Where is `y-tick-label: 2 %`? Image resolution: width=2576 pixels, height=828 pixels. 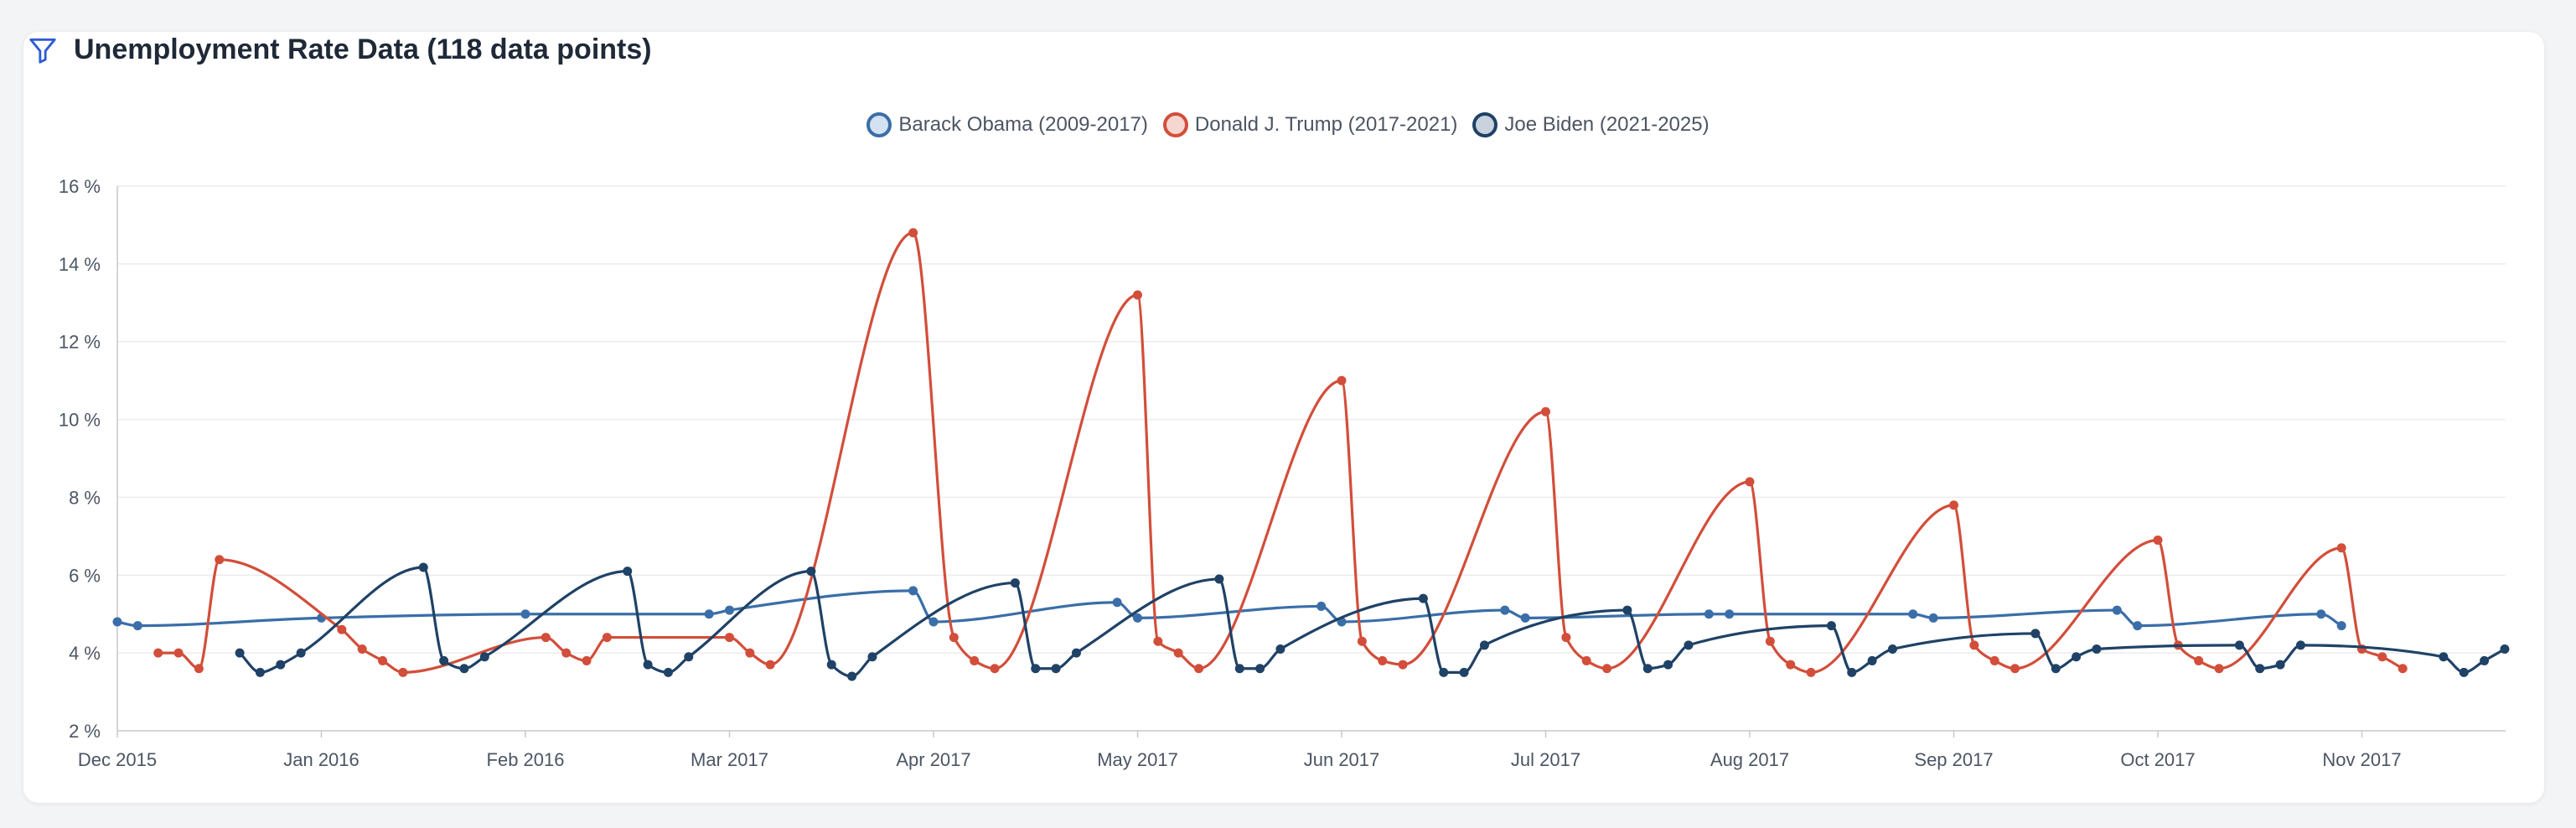 y-tick-label: 2 % is located at coordinates (85, 731).